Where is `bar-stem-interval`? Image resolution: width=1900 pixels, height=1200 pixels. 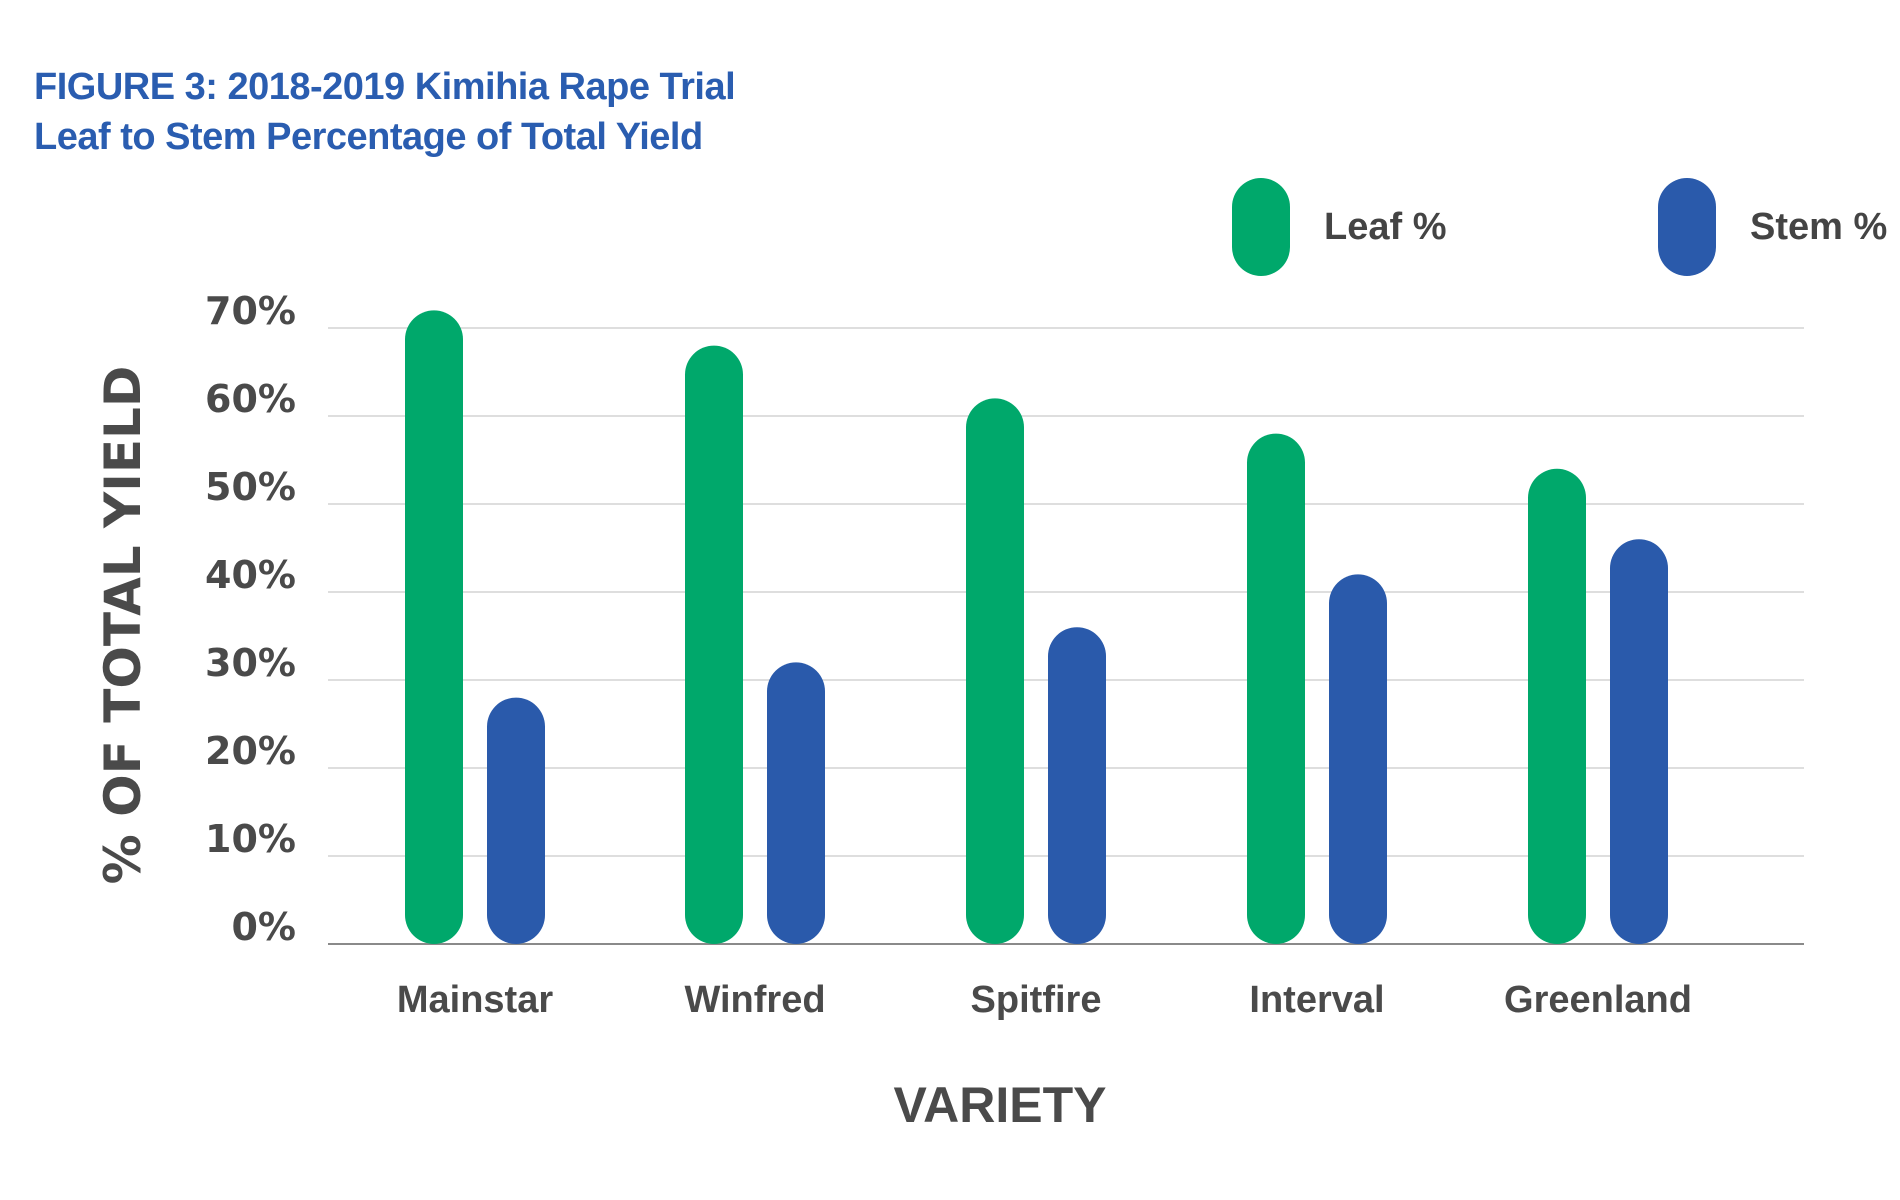
bar-stem-interval is located at coordinates (1358, 759).